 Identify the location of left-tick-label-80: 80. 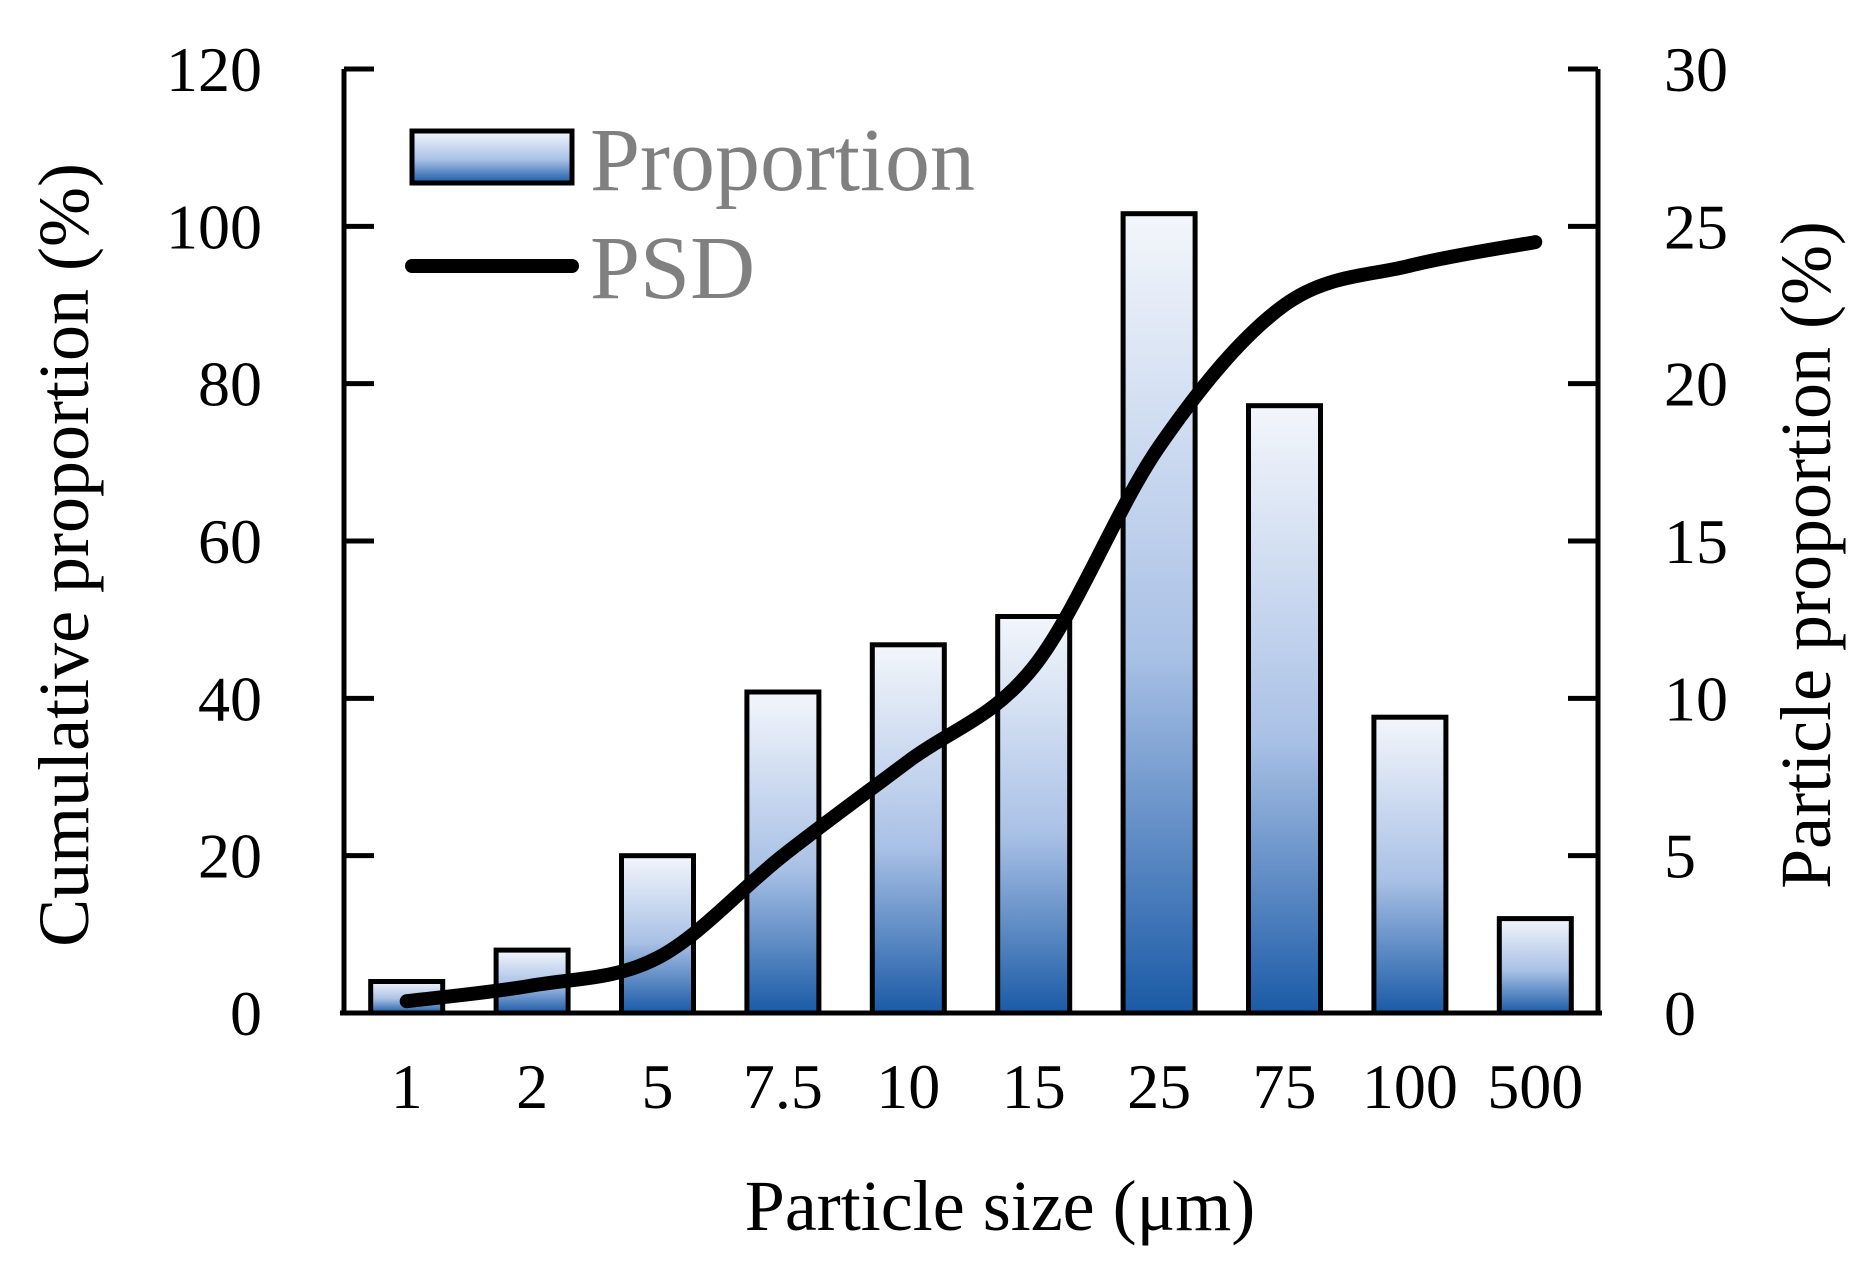
(230, 384).